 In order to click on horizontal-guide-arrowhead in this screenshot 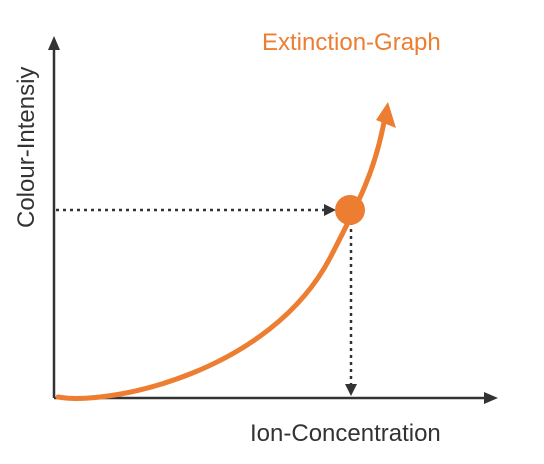, I will do `click(330, 210)`.